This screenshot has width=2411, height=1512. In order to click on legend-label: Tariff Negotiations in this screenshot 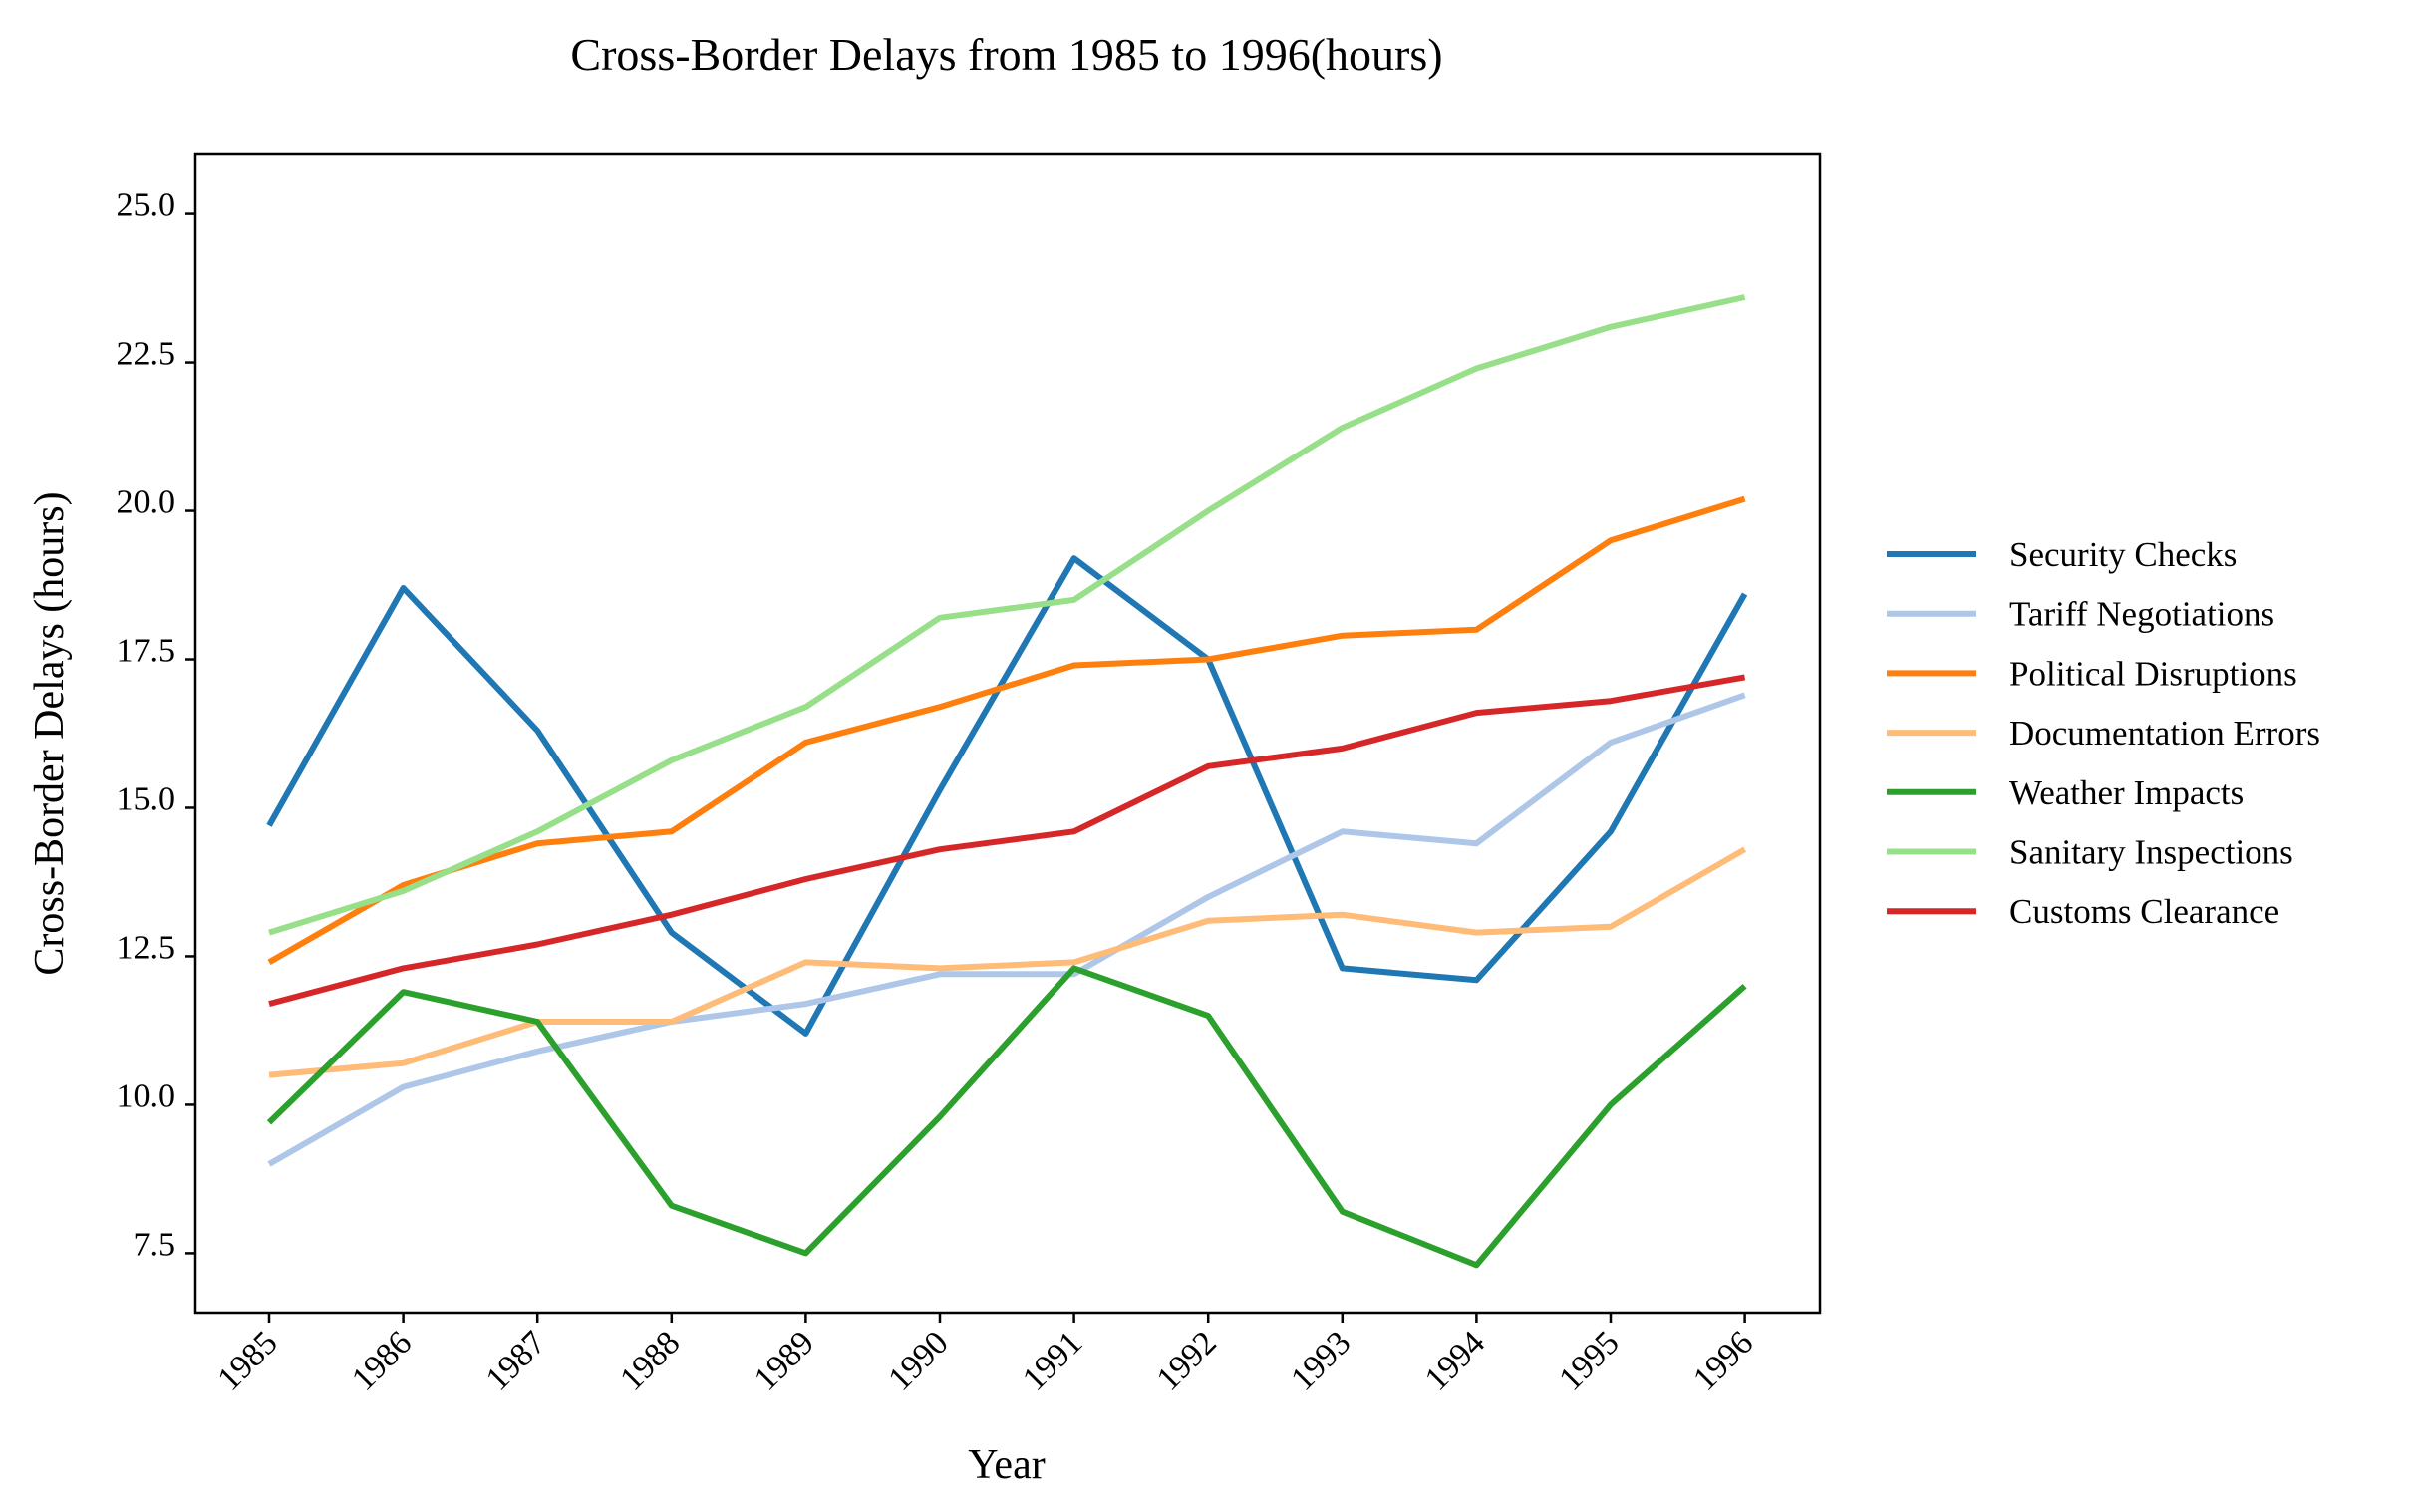, I will do `click(2141, 614)`.